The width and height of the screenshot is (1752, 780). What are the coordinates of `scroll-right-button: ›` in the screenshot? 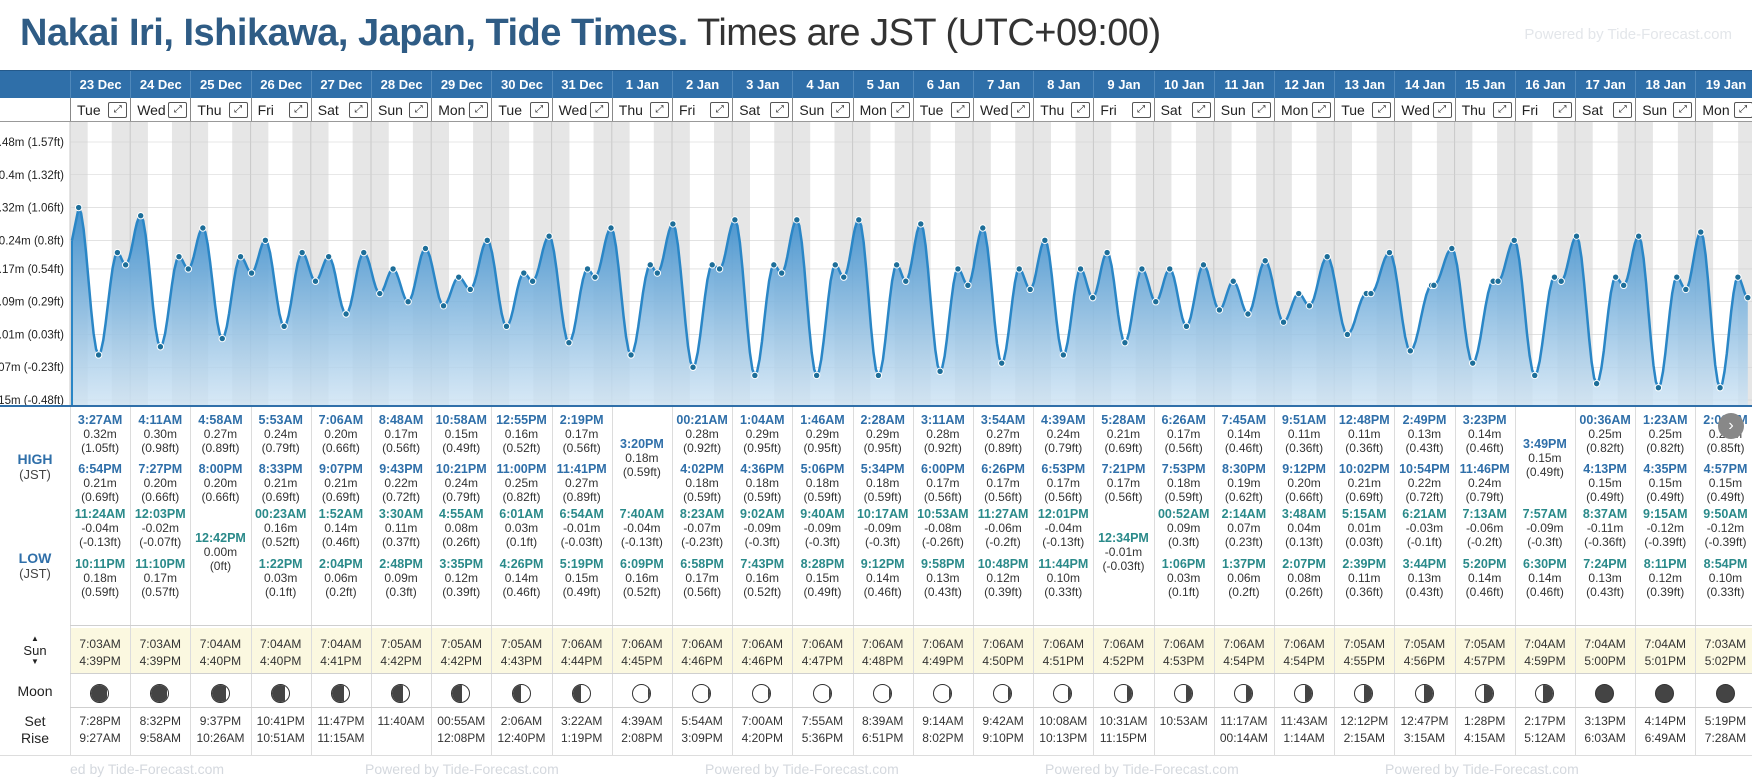 It's located at (1731, 426).